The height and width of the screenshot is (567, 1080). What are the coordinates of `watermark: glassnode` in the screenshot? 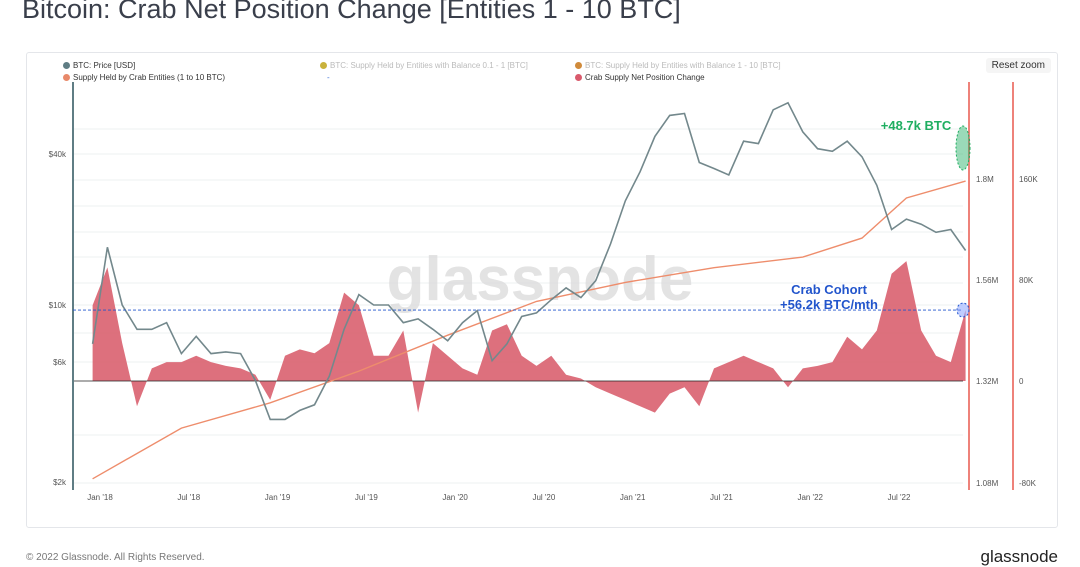 It's located at (540, 279).